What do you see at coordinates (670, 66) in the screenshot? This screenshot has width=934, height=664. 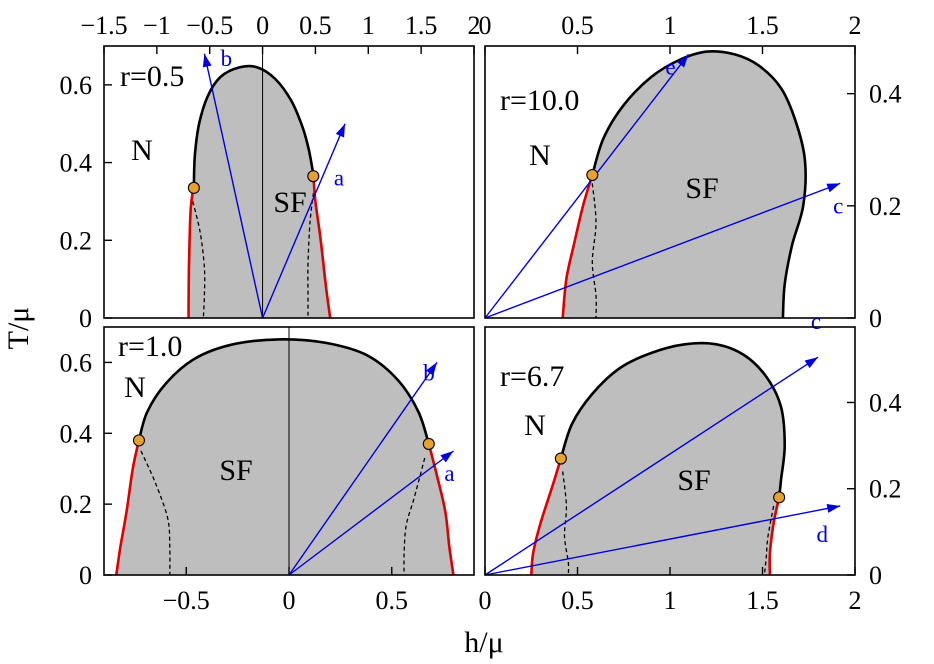 I see `arrow-label-e: e` at bounding box center [670, 66].